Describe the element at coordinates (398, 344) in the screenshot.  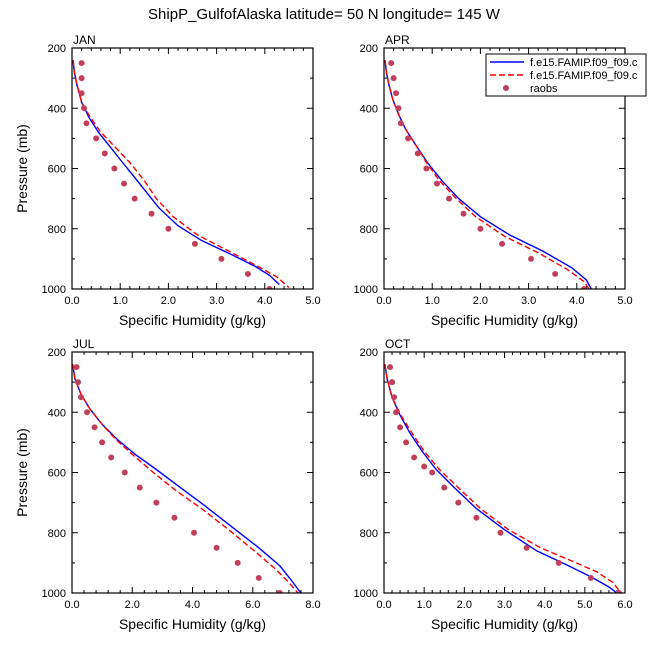
I see `panel-label: OCT` at that location.